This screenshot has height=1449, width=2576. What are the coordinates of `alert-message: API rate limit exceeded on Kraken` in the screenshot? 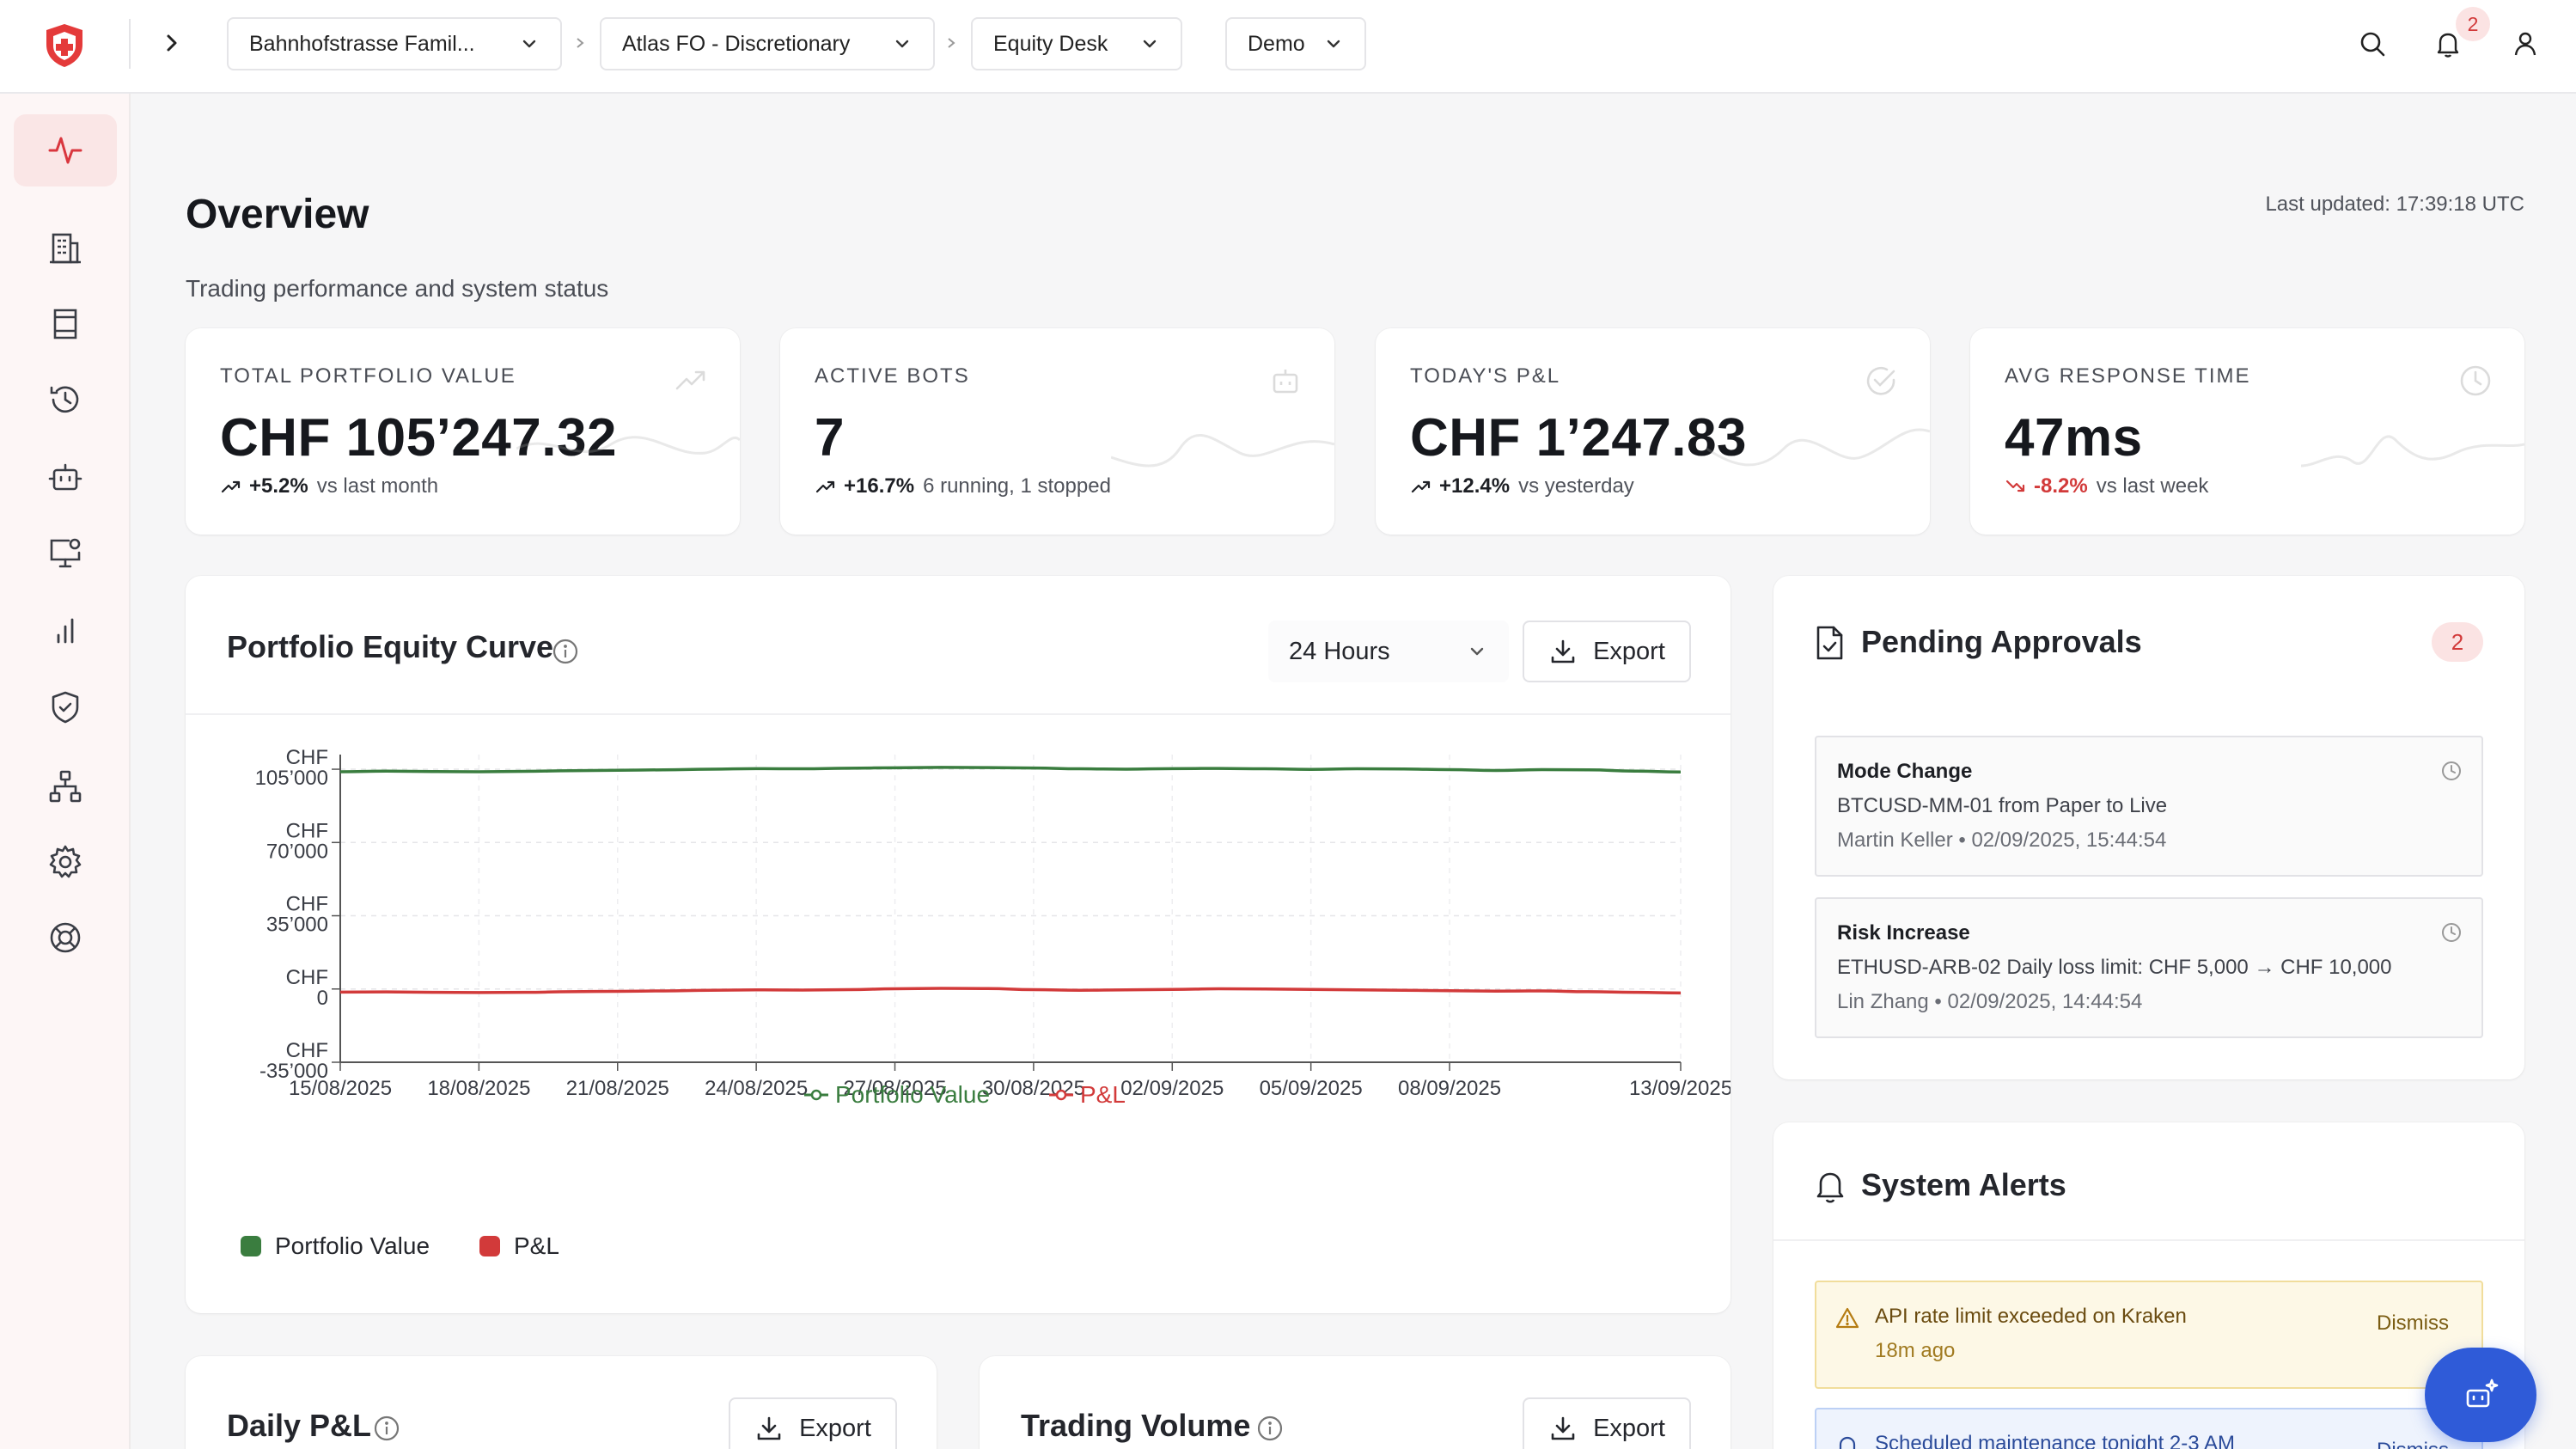 It's located at (2031, 1316).